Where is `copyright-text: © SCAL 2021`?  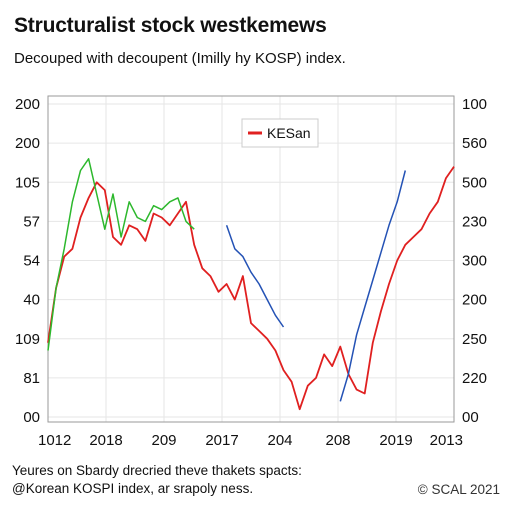
copyright-text: © SCAL 2021 is located at coordinates (458, 489).